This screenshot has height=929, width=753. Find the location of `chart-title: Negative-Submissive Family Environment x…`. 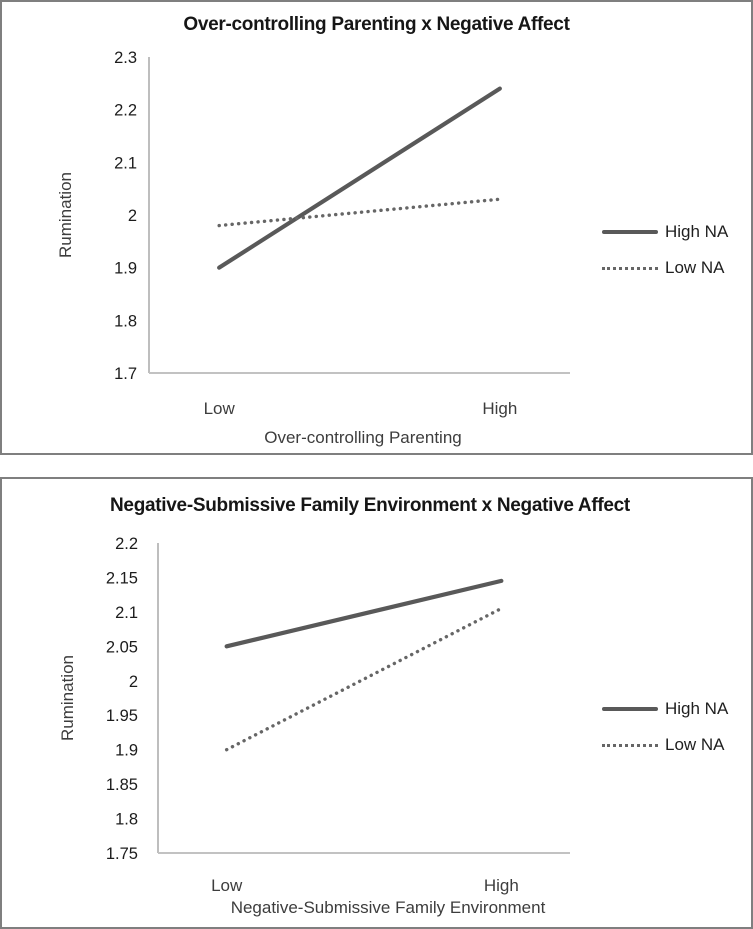

chart-title: Negative-Submissive Family Environment x… is located at coordinates (370, 505).